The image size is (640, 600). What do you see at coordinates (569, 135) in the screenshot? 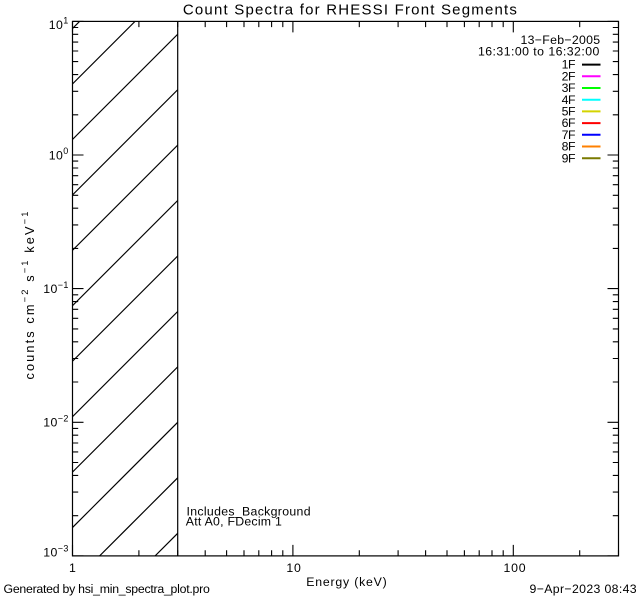
I see `svg-text: 7F` at bounding box center [569, 135].